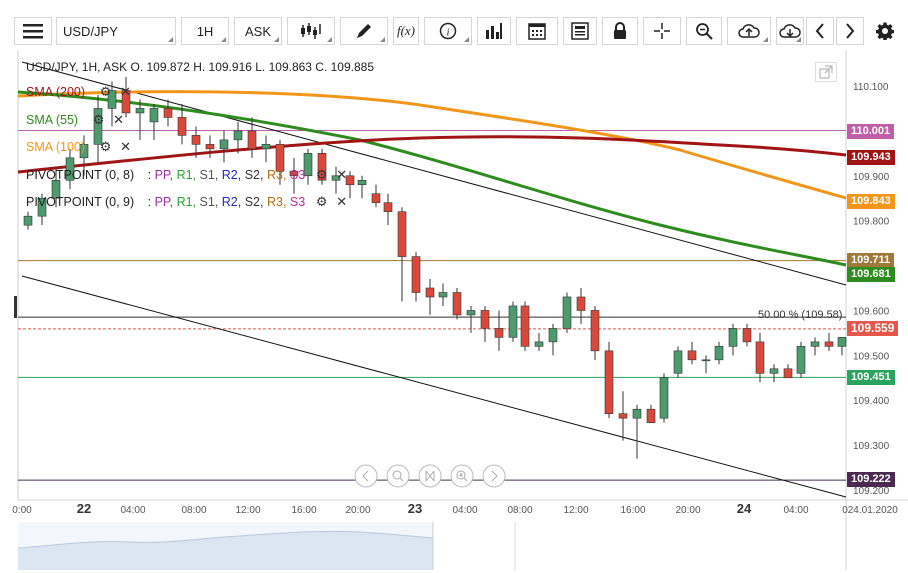 The width and height of the screenshot is (908, 573). Describe the element at coordinates (15, 307) in the screenshot. I see `resize-handle` at that location.